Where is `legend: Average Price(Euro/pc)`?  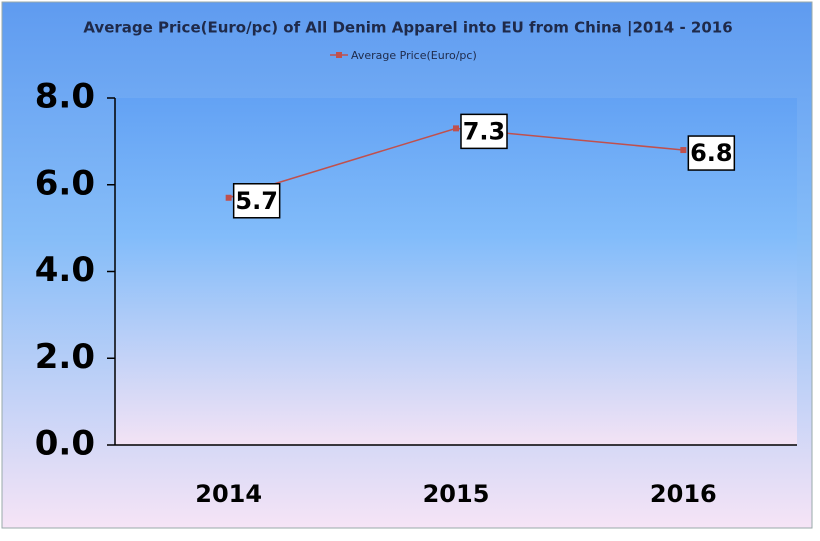 legend: Average Price(Euro/pc) is located at coordinates (403, 55).